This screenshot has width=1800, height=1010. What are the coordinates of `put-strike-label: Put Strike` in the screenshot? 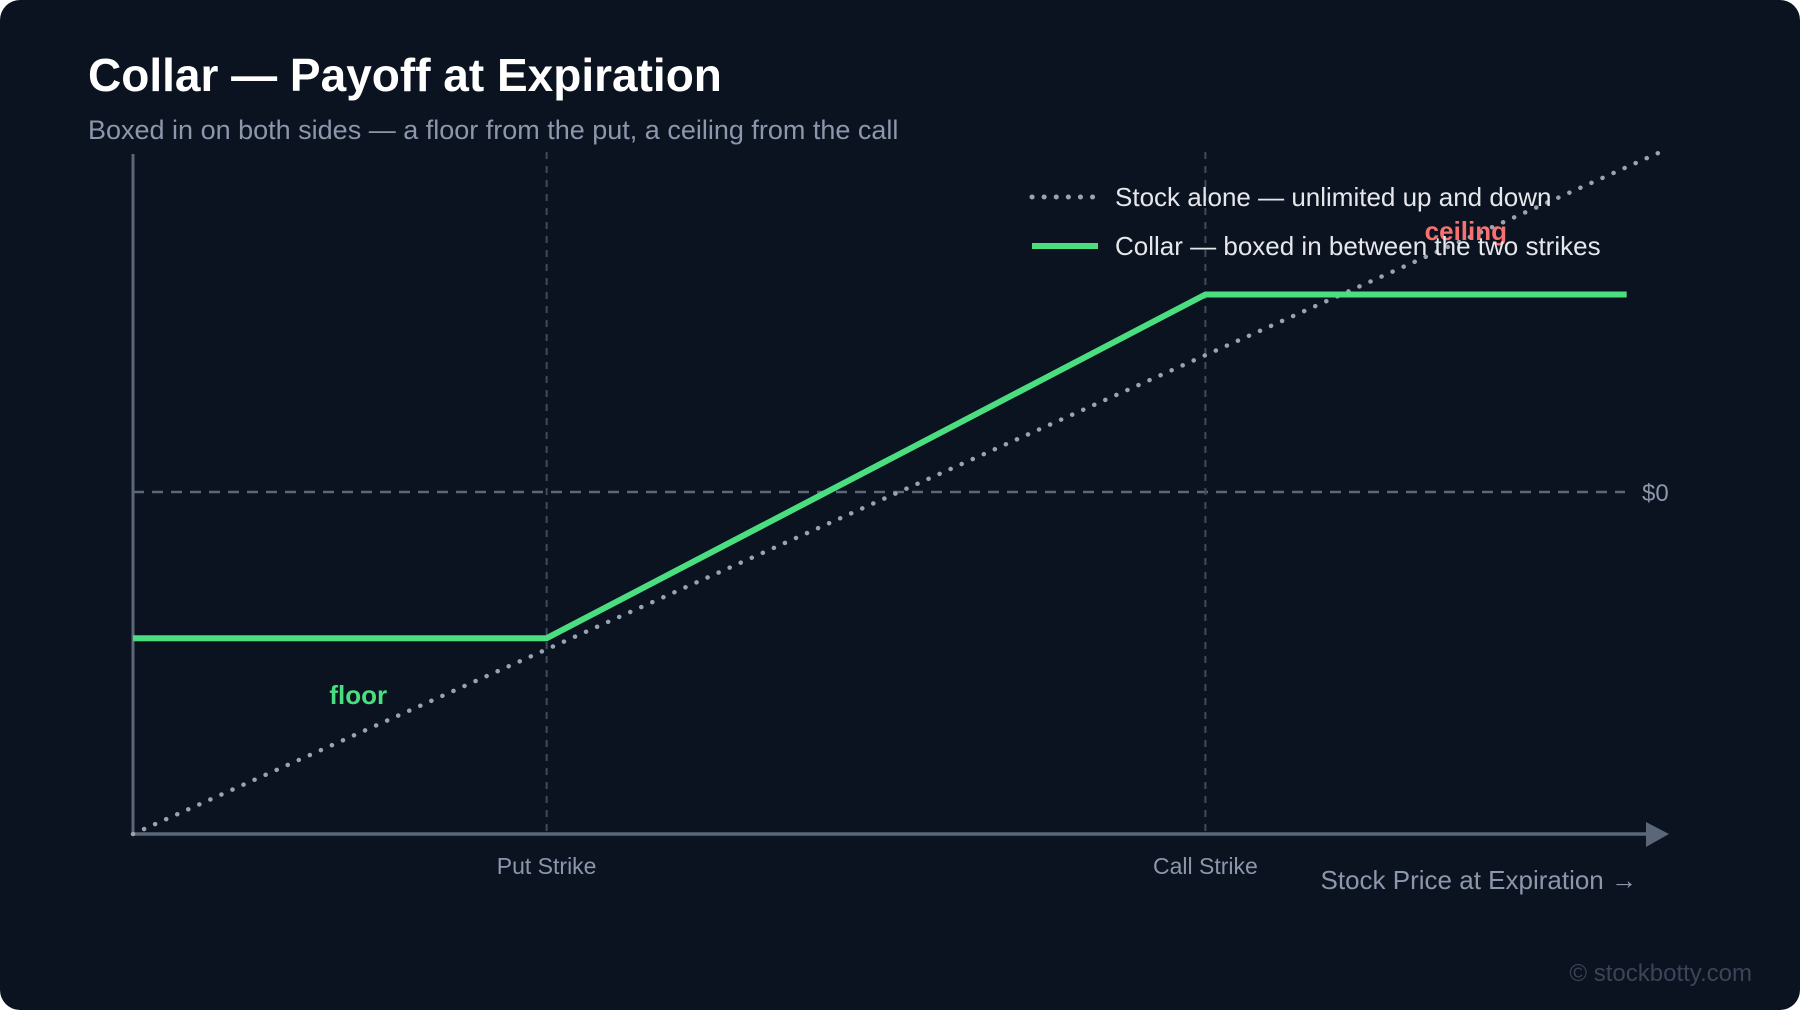 It's located at (547, 866).